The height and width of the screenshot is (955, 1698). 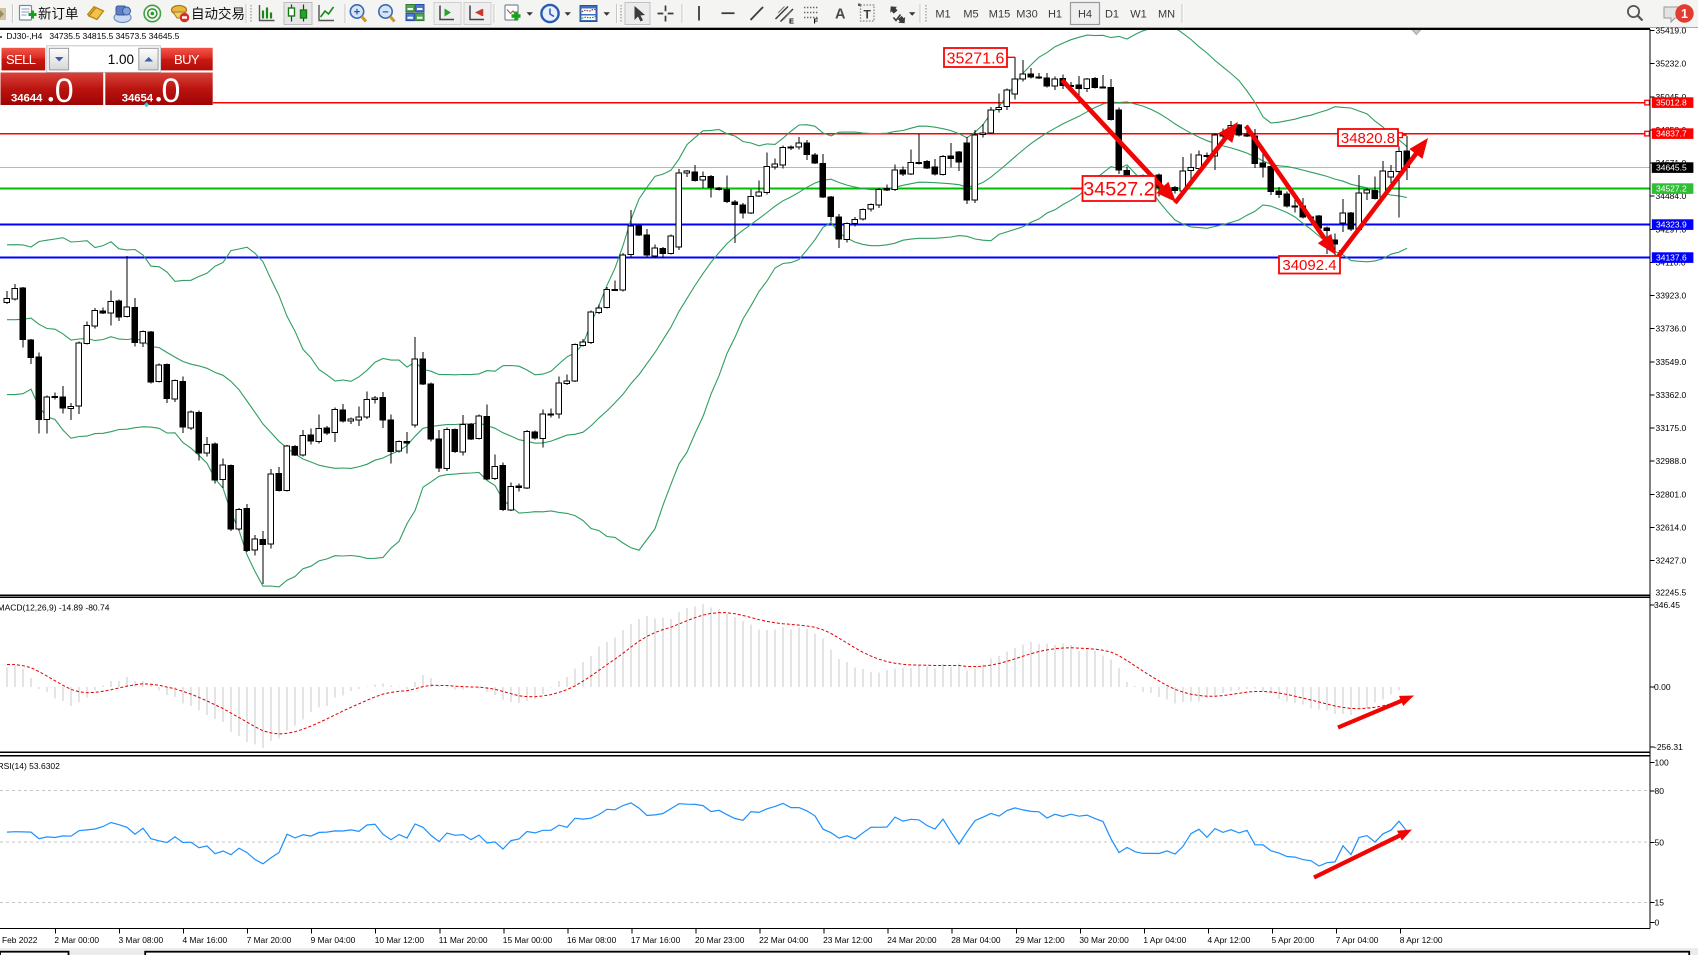 I want to click on svg-text: 28 Mar 04:00, so click(x=976, y=940).